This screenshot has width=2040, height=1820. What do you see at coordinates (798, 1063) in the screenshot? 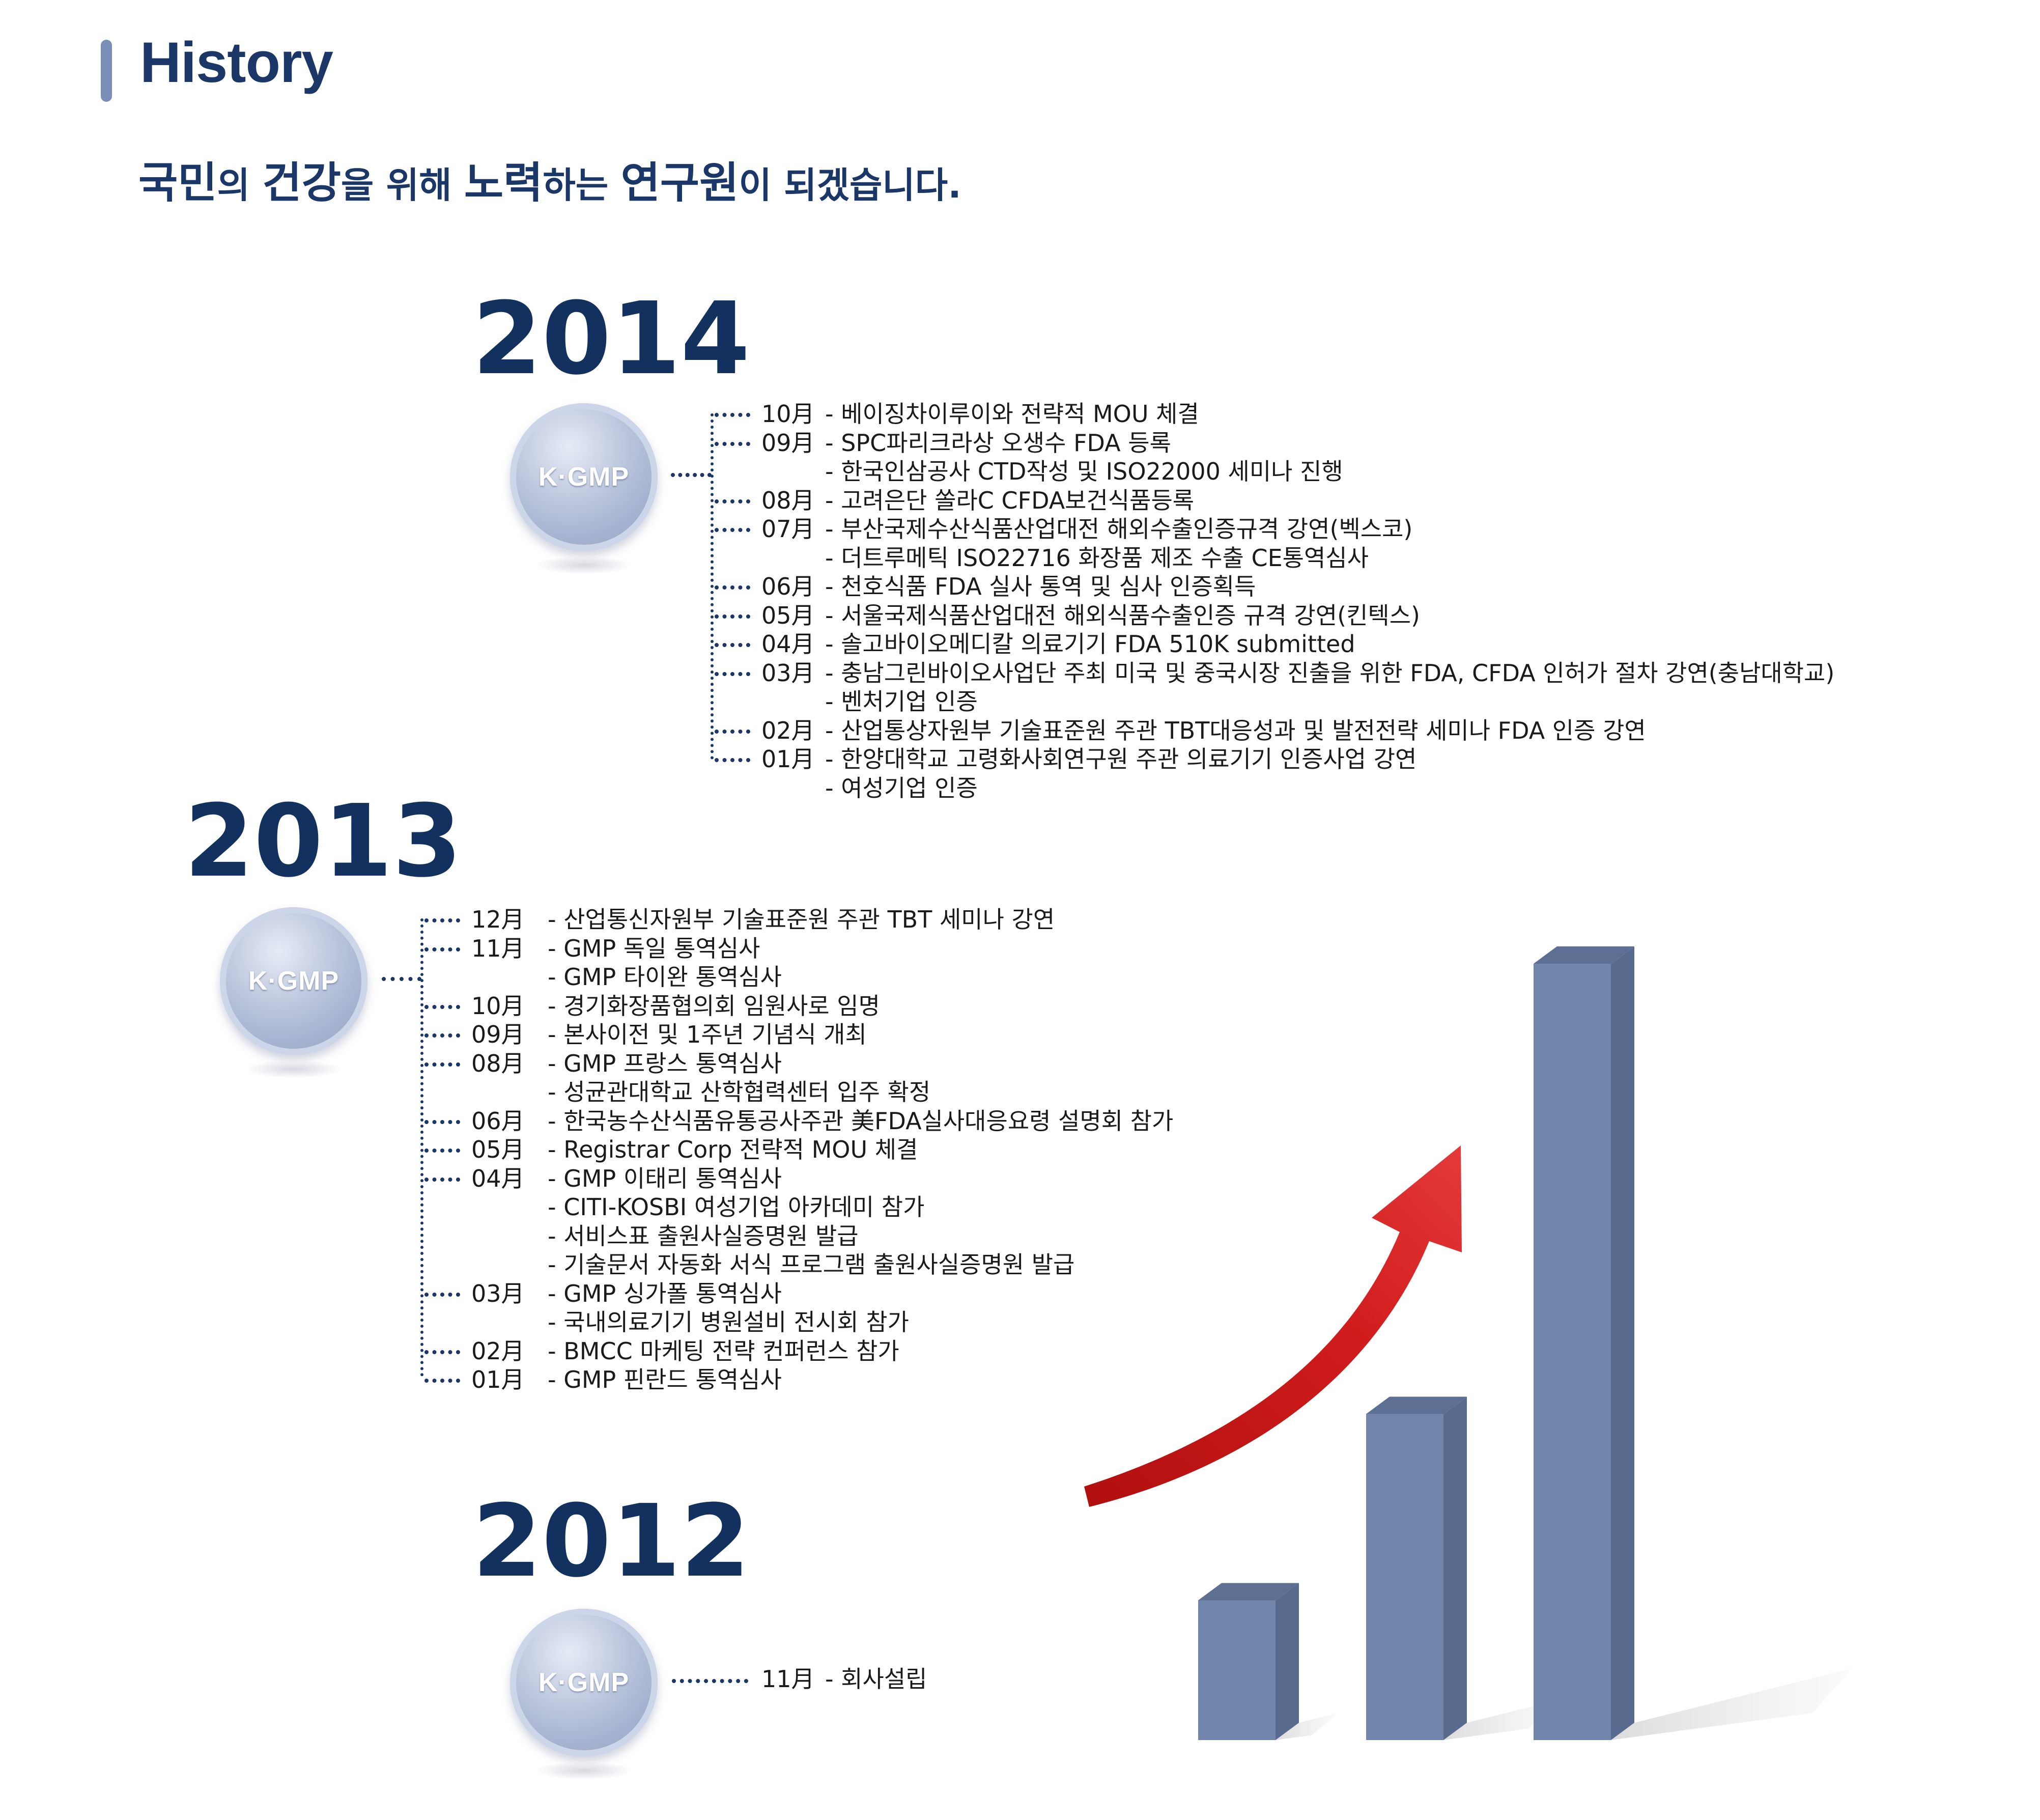
I see `timeline-entry: 08月 - GMP 프랑스 통역심사` at bounding box center [798, 1063].